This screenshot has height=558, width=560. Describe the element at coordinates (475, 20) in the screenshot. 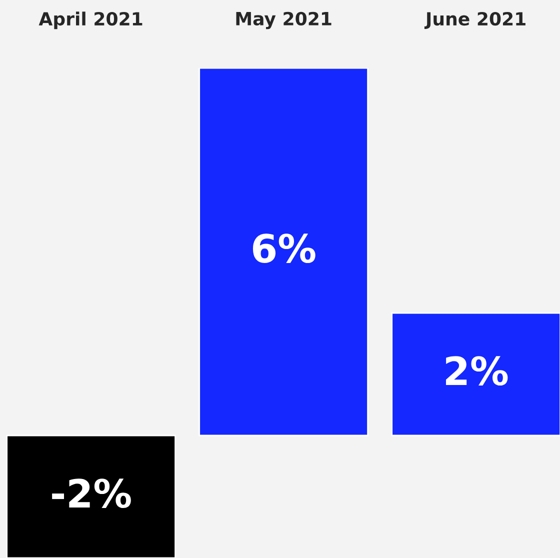

I see `x-tick-label: June 2021` at that location.